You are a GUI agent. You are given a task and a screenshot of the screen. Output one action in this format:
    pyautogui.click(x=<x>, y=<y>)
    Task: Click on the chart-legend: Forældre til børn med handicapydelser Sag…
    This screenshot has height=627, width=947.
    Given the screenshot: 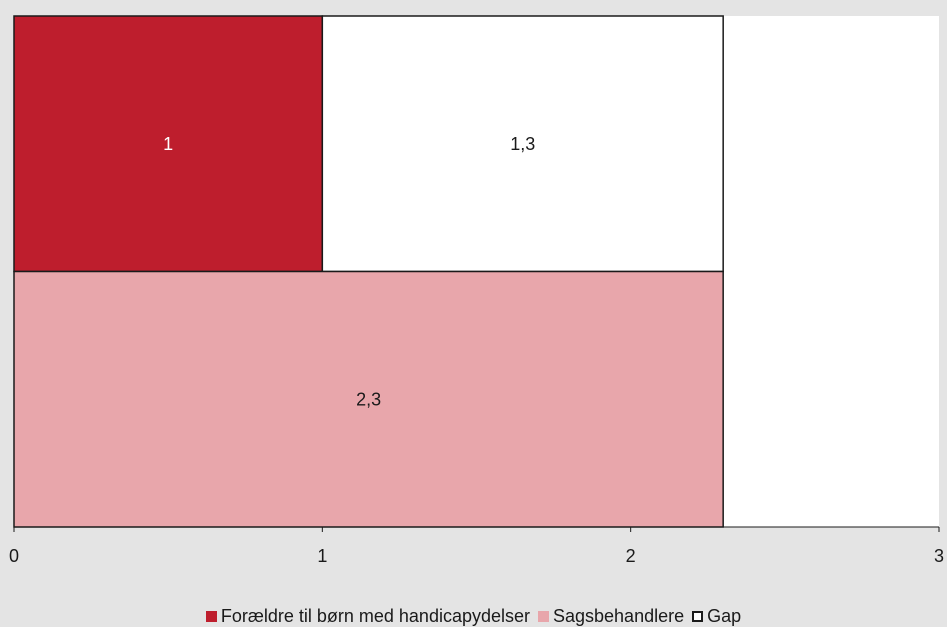 What is the action you would take?
    pyautogui.click(x=473, y=616)
    